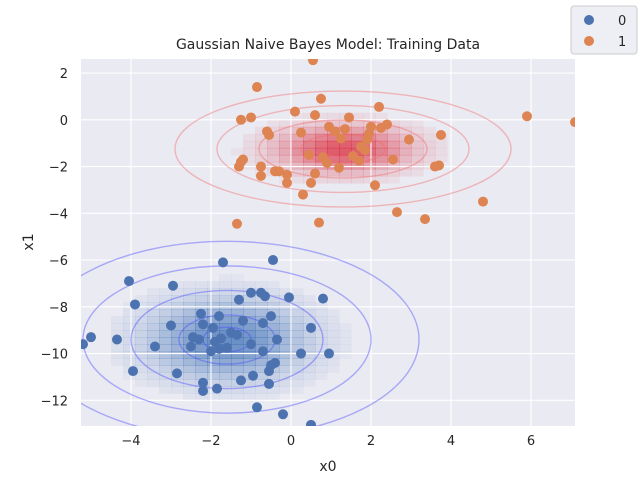  Describe the element at coordinates (64, 74) in the screenshot. I see `y-tick-label: 2` at that location.